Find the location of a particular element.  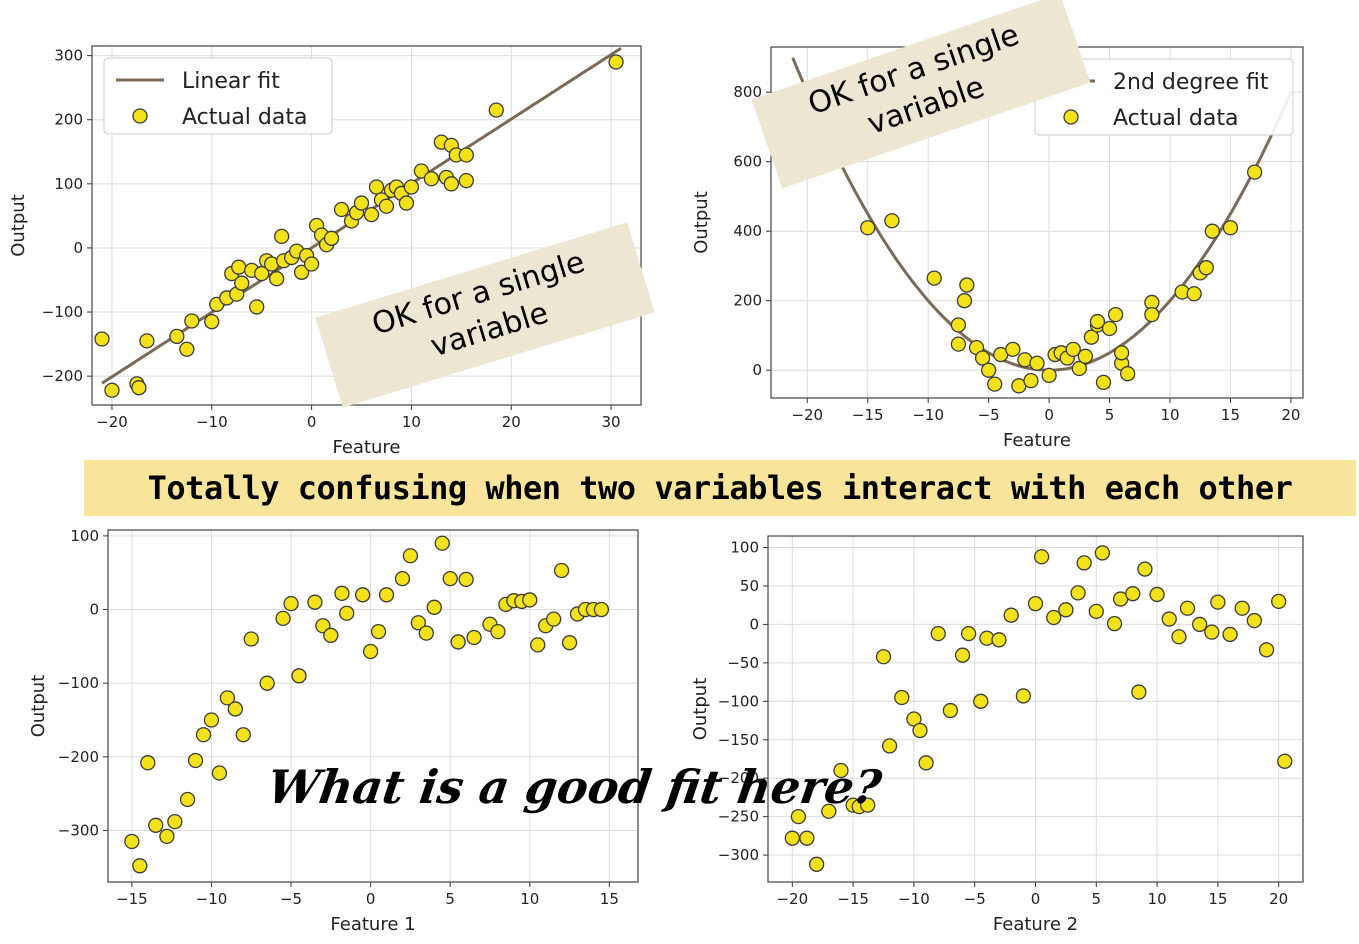

y-tick-label: 600 is located at coordinates (747, 162).